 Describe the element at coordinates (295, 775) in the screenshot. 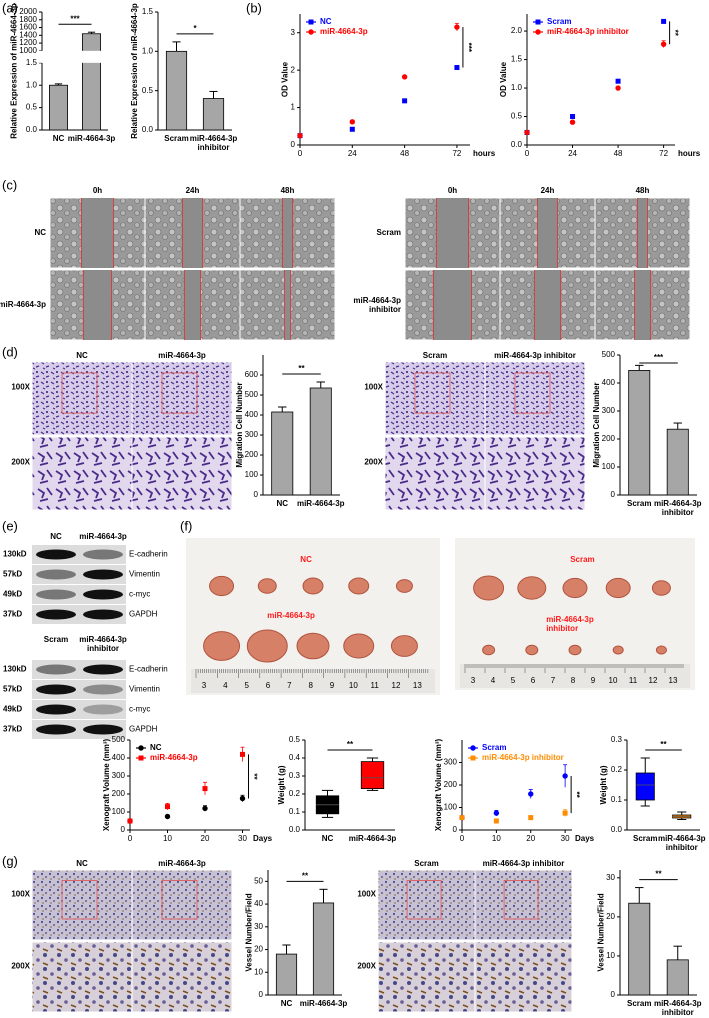

I see `y-tick-label: 0.3` at that location.